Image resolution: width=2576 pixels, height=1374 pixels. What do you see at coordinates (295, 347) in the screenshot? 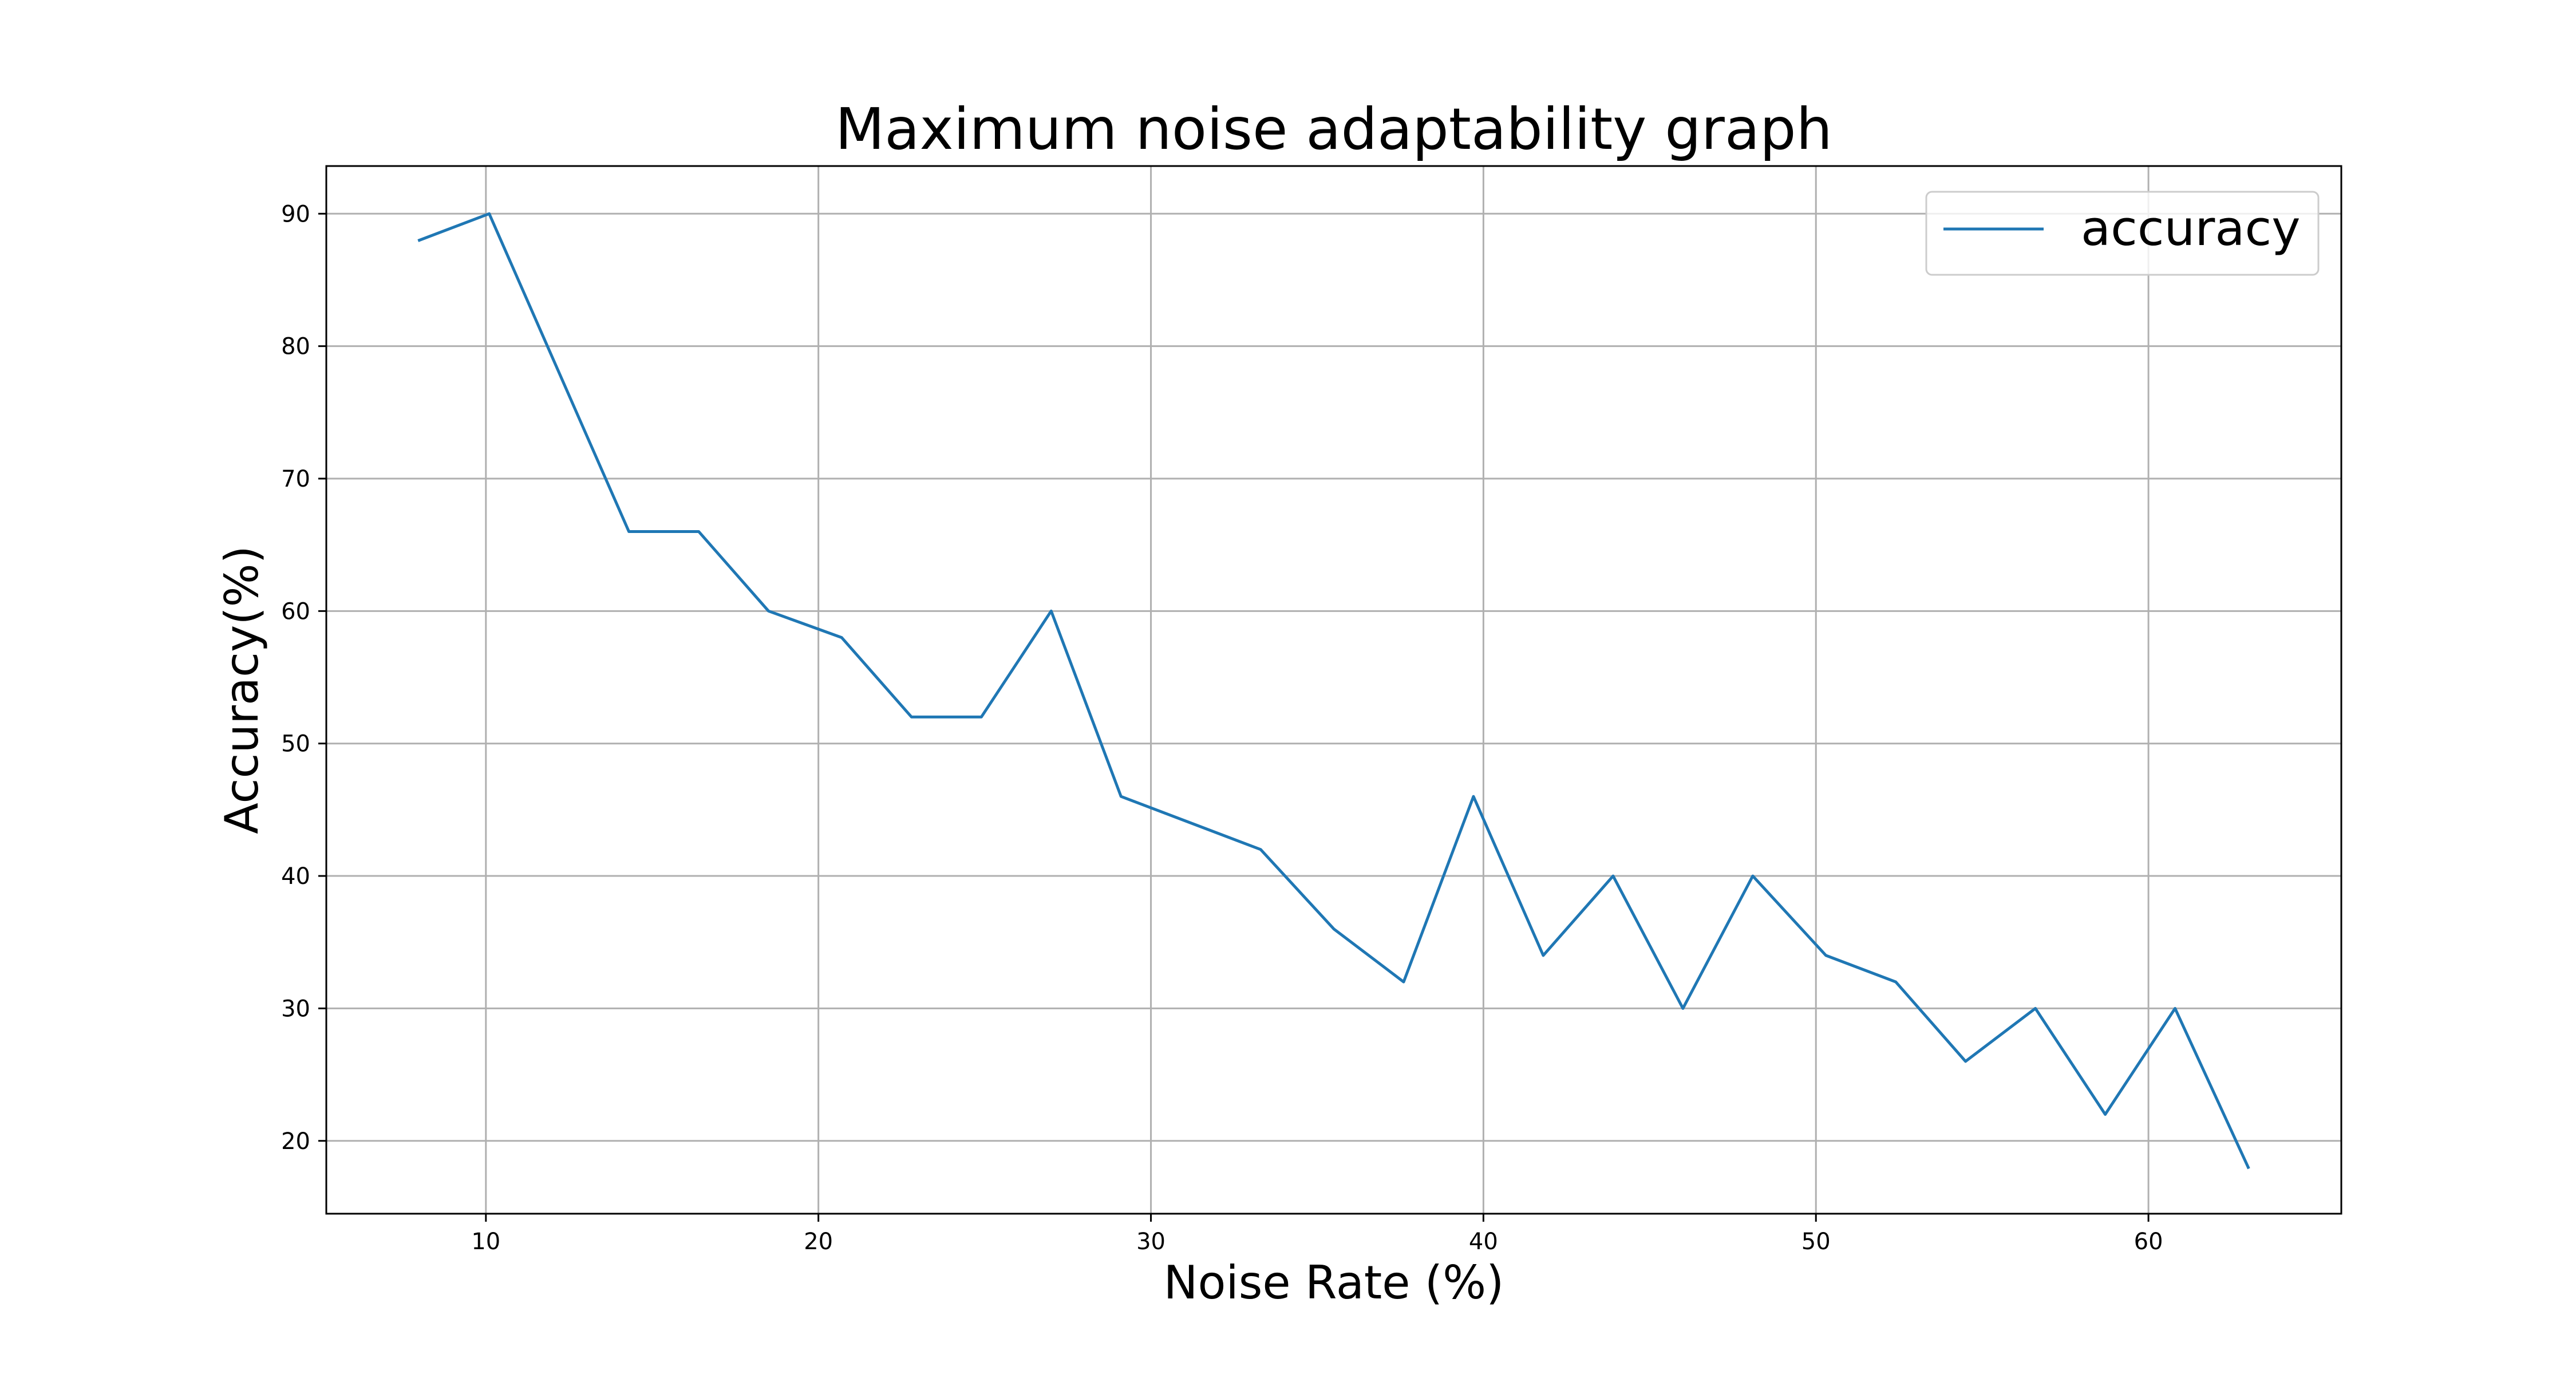
I see `y-tick-label-80: 80` at bounding box center [295, 347].